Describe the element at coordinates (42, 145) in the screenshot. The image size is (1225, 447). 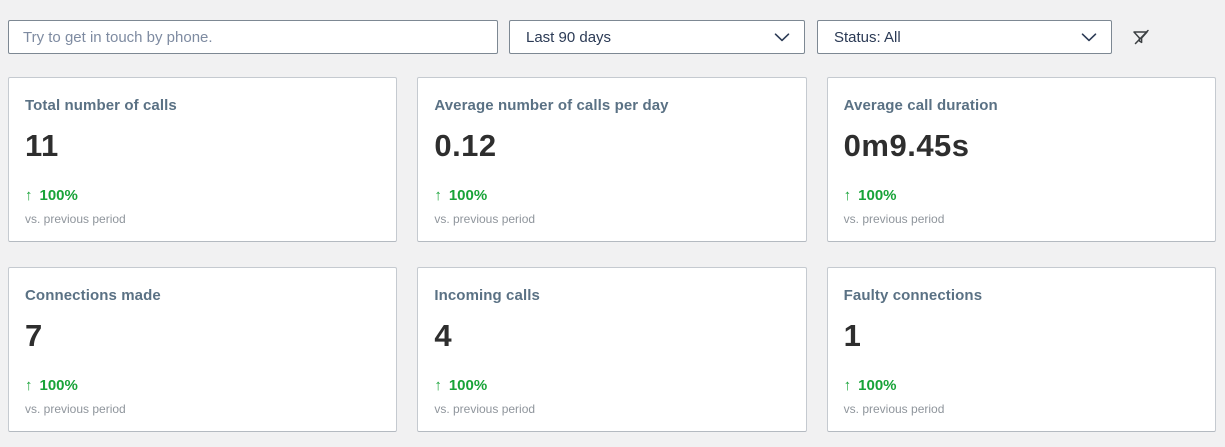
I see `card-value: 11` at that location.